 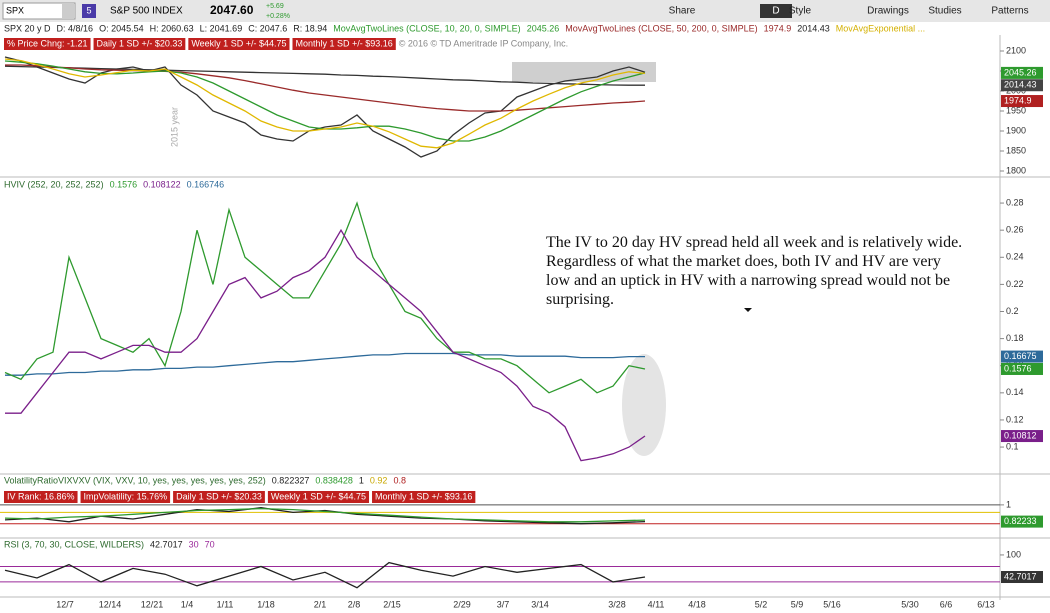 What do you see at coordinates (656, 604) in the screenshot?
I see `x-tick-label: 4/11` at bounding box center [656, 604].